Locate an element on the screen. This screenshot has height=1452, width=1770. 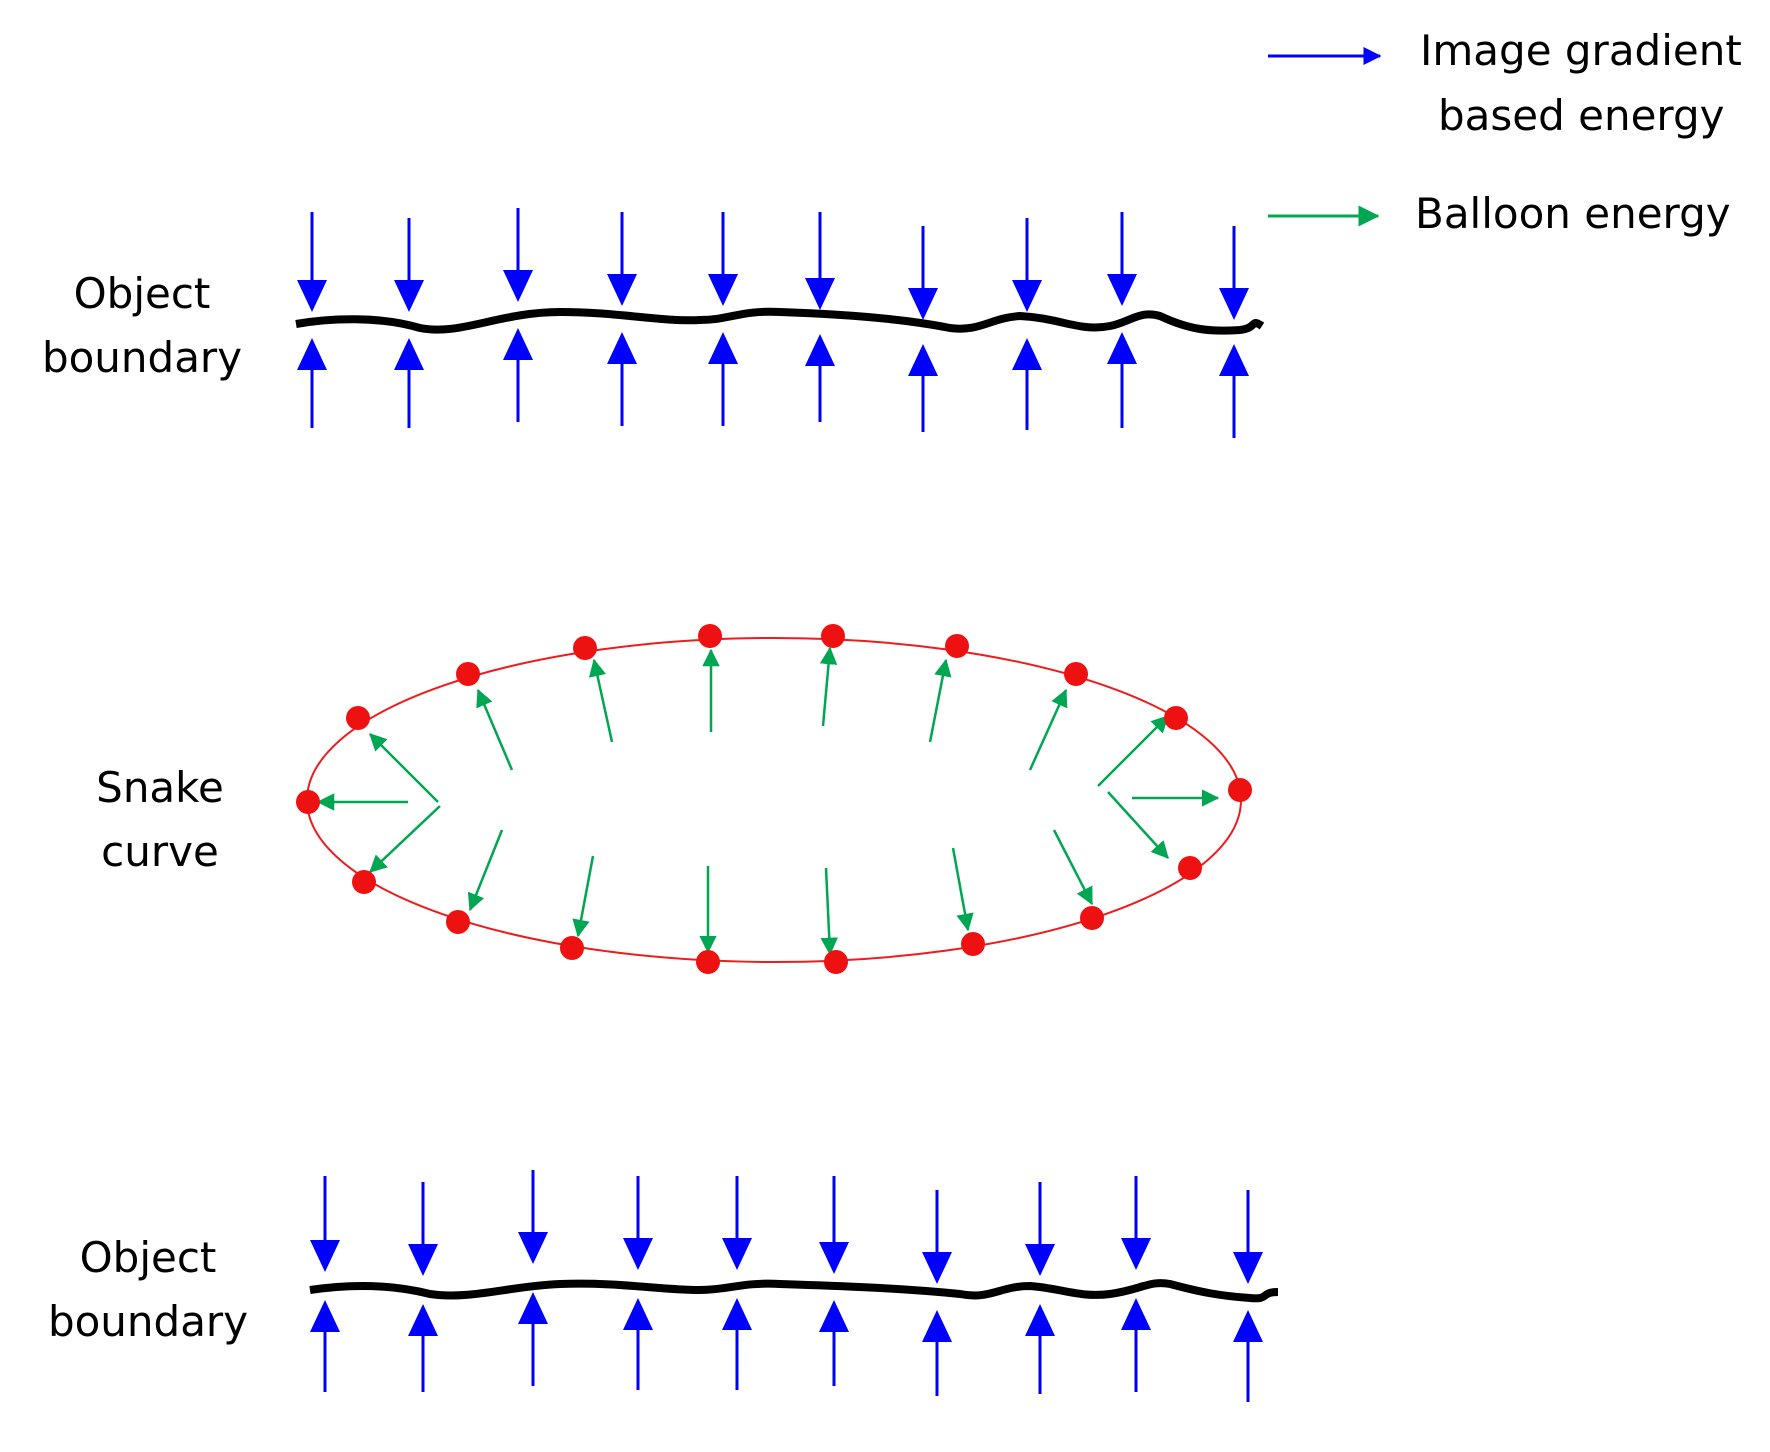
legend-balloon-label: Balloon energy is located at coordinates (1573, 213).